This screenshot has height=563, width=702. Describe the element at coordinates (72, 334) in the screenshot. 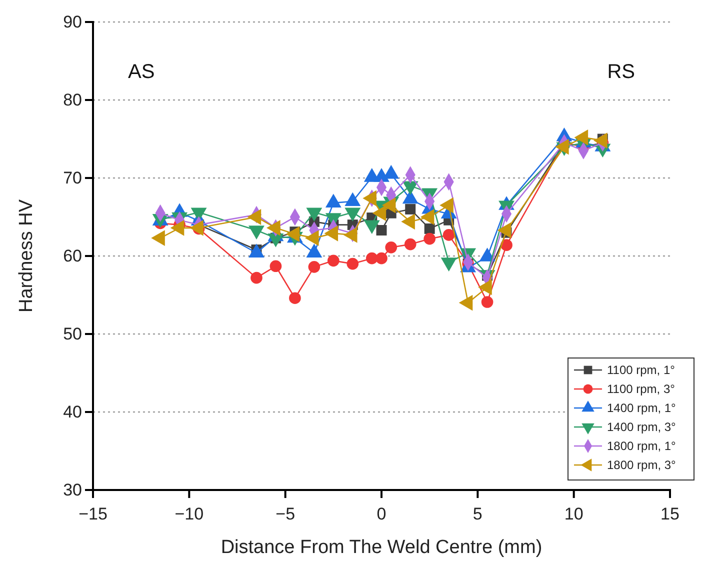

I see `y-tick-label: 50` at that location.